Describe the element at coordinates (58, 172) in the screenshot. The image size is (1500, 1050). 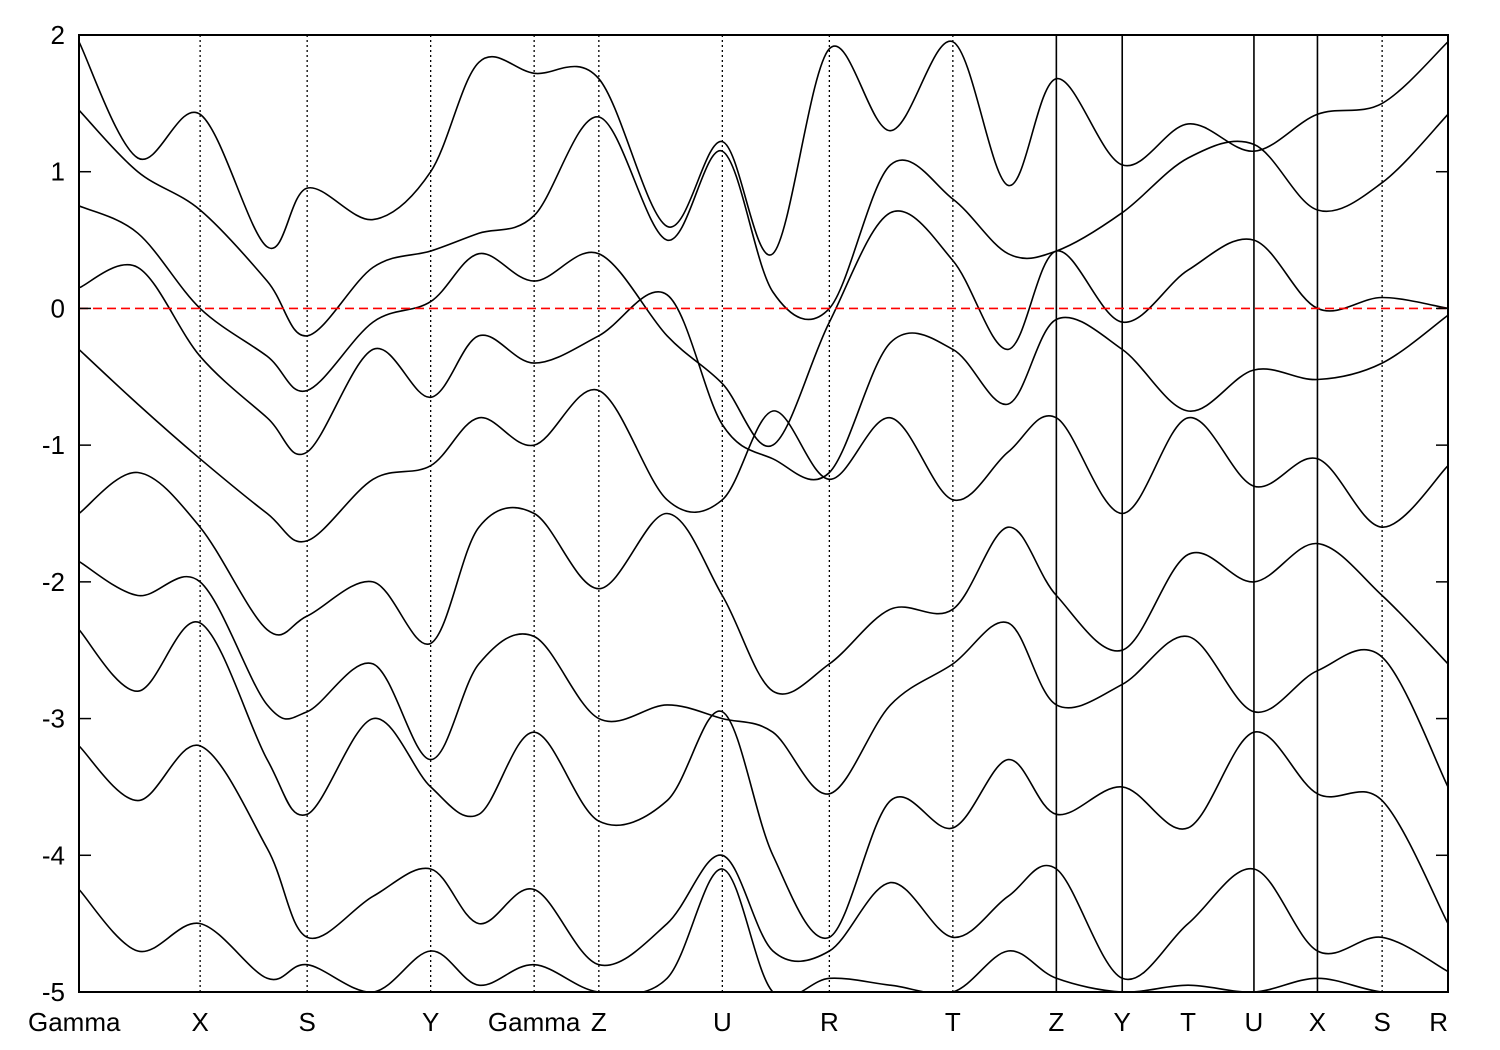
I see `y-tick-label: 1` at that location.